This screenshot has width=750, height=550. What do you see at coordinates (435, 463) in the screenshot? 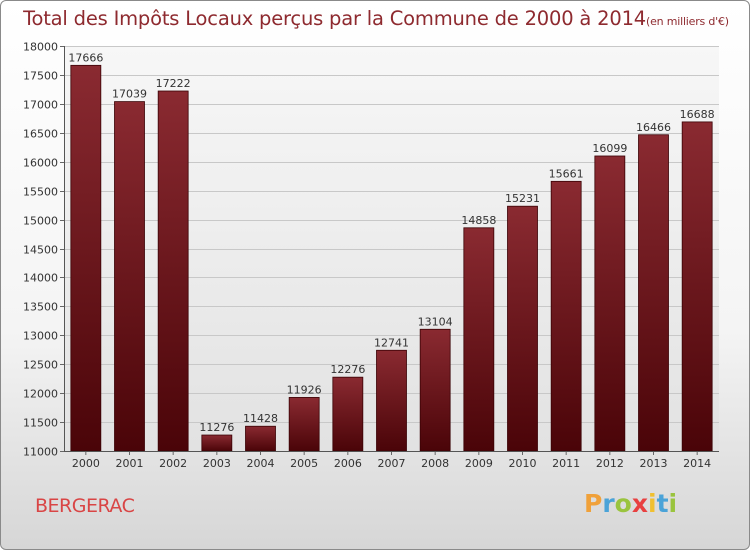
I see `x-tick-label: 2008` at bounding box center [435, 463].